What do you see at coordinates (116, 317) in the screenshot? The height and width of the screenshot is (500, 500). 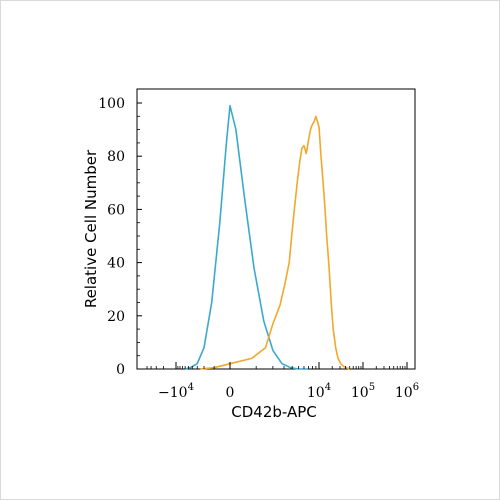 I see `y-tick-label: 20` at bounding box center [116, 317].